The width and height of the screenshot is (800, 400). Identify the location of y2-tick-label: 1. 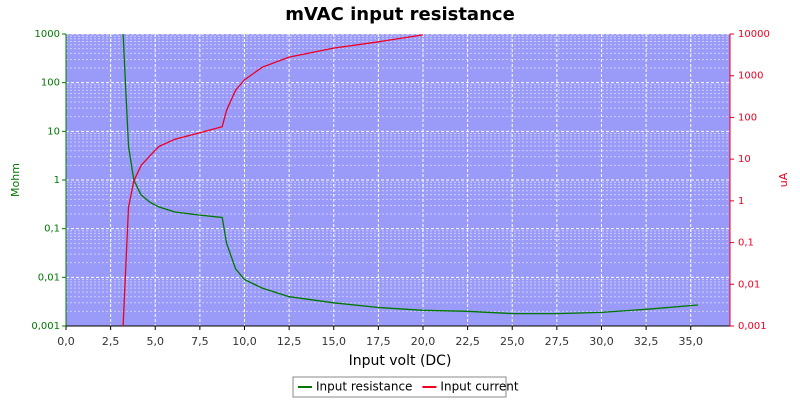
(741, 201).